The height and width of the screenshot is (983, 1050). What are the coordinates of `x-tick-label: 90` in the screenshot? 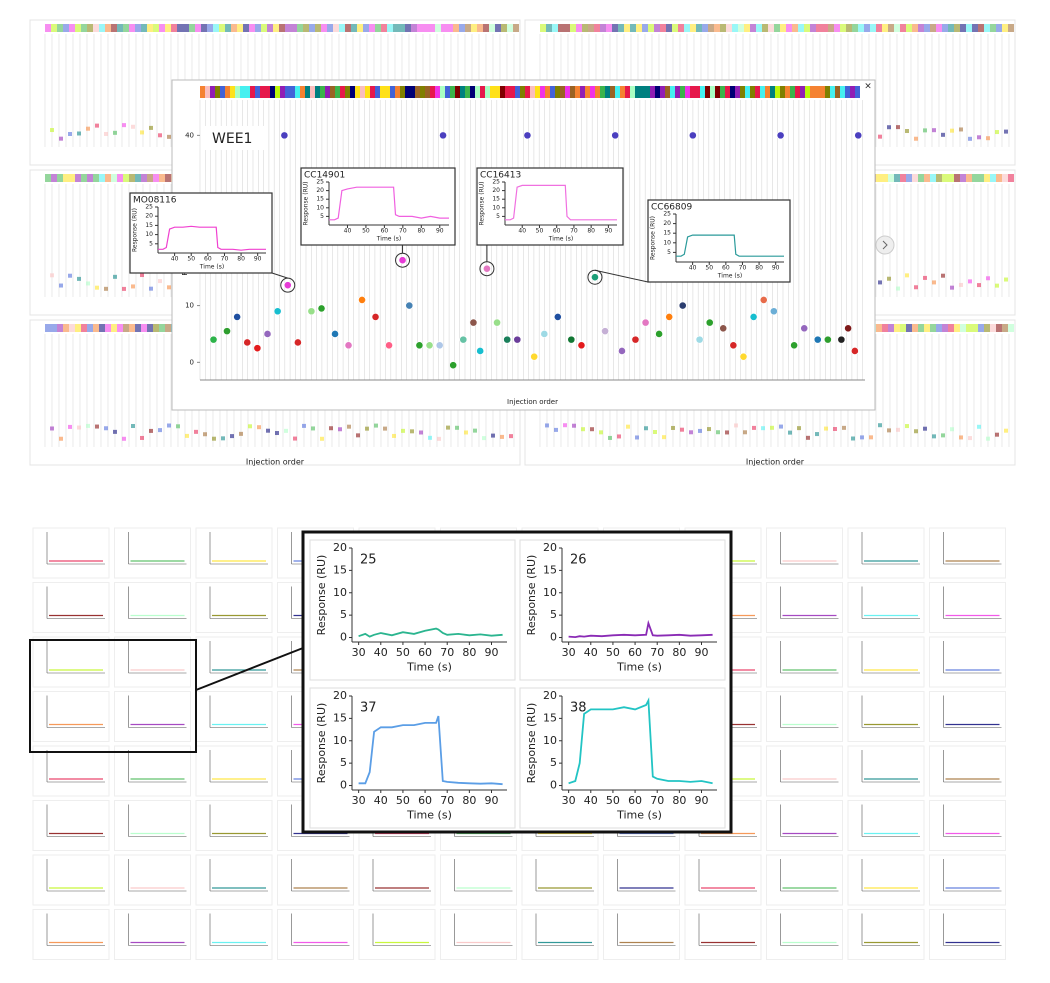 It's located at (440, 231).